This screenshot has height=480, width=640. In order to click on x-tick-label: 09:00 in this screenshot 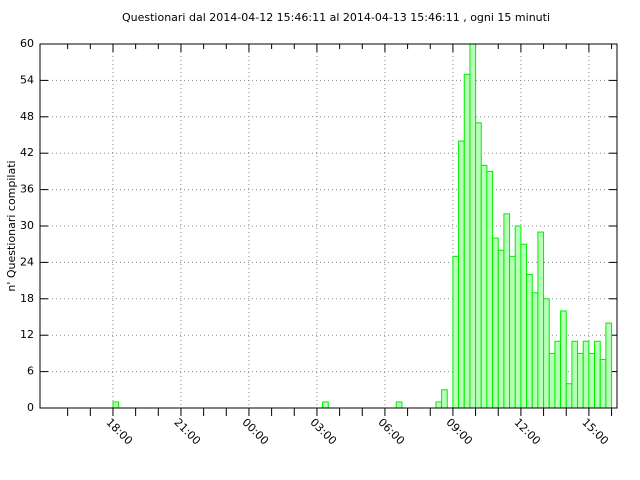, I will do `click(459, 432)`.